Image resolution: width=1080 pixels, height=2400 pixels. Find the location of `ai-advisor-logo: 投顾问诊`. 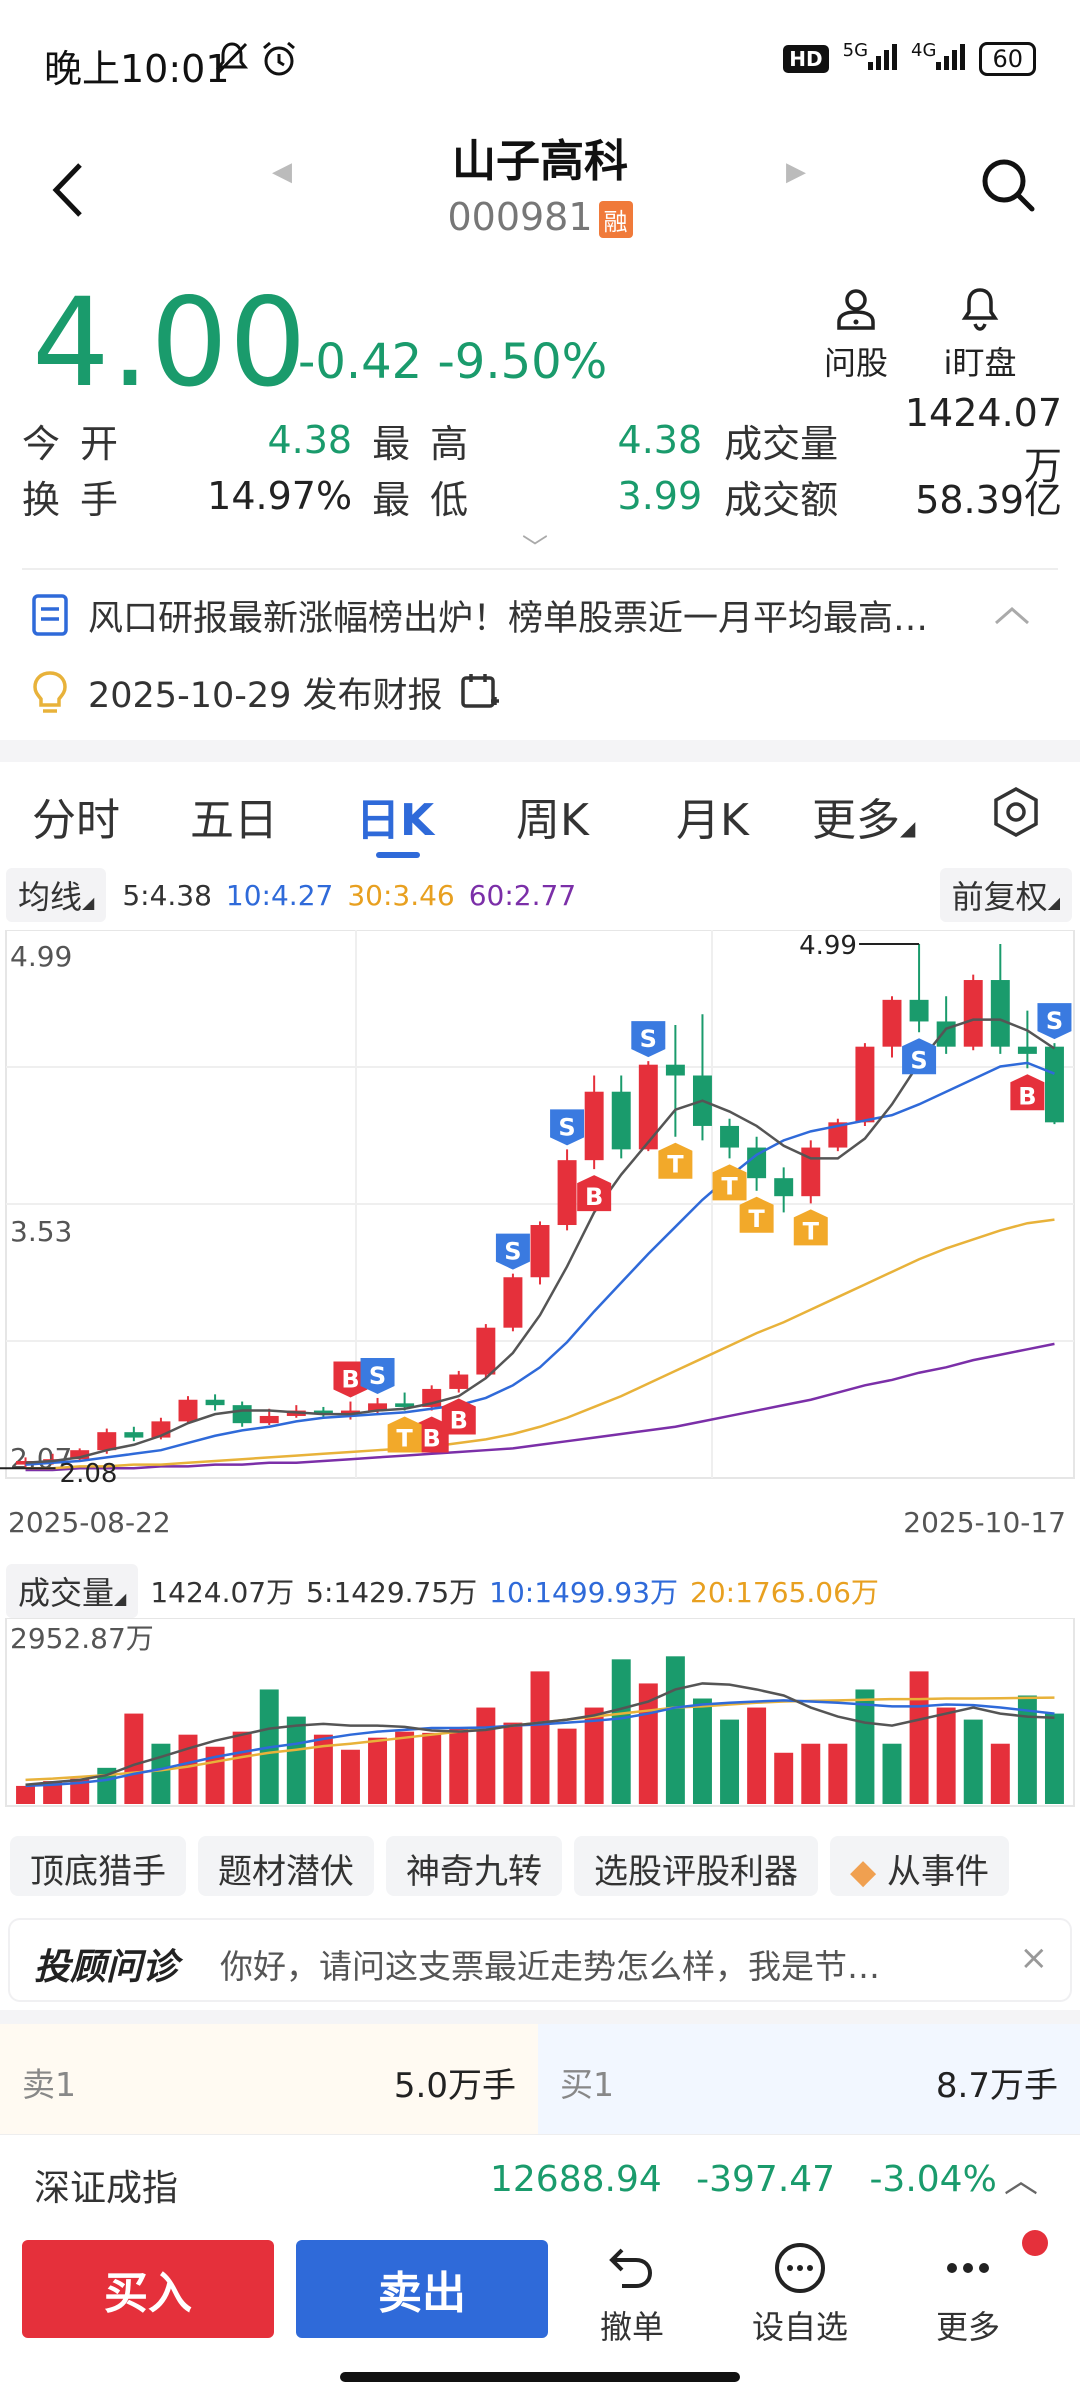

ai-advisor-logo: 投顾问诊 is located at coordinates (106, 1967).